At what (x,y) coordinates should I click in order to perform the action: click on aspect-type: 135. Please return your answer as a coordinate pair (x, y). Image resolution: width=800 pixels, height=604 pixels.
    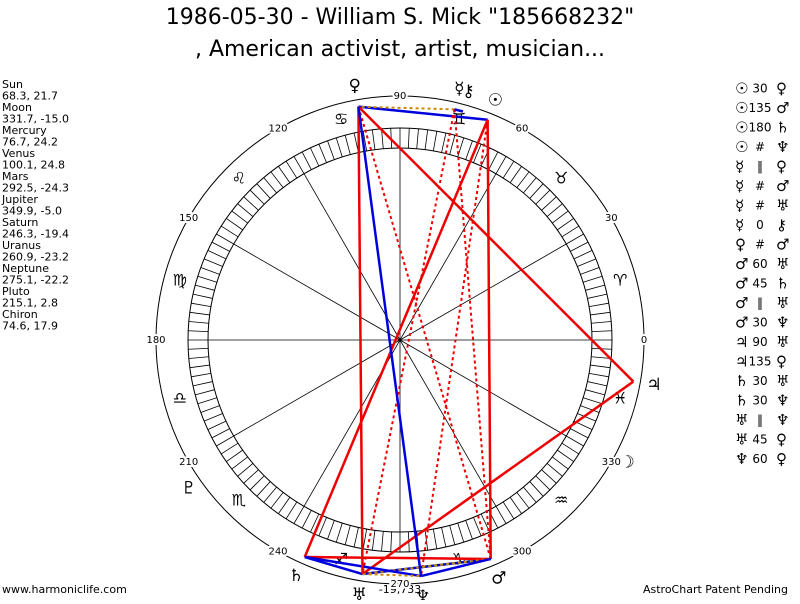
    Looking at the image, I should click on (760, 362).